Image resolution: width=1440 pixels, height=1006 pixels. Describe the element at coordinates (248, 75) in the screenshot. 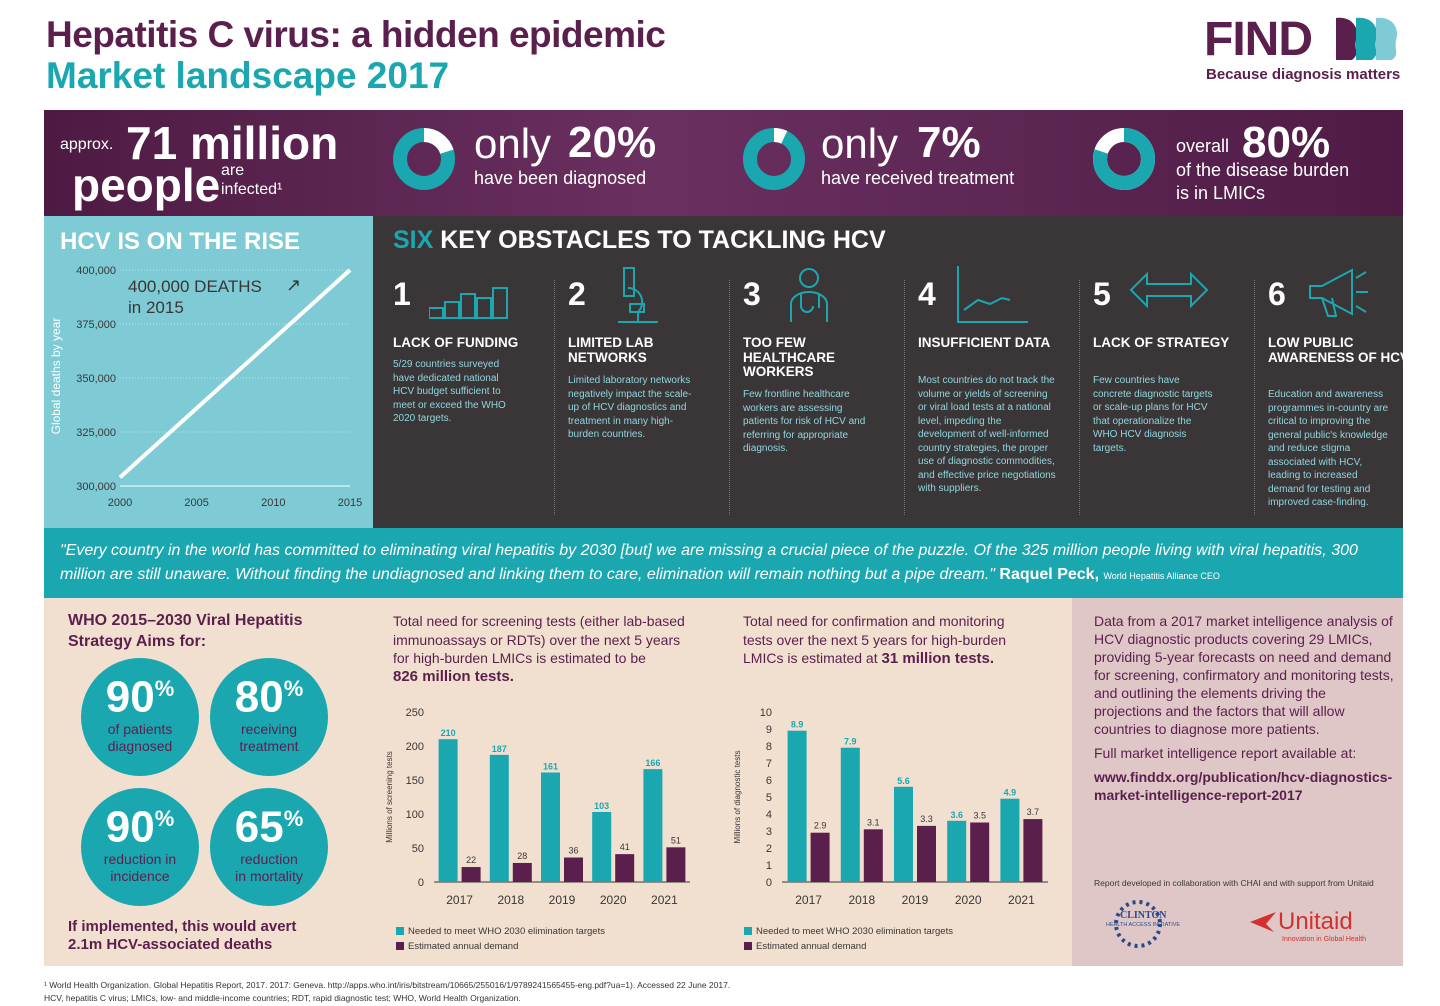

I see `page-subtitle: Market landscape 2017` at that location.